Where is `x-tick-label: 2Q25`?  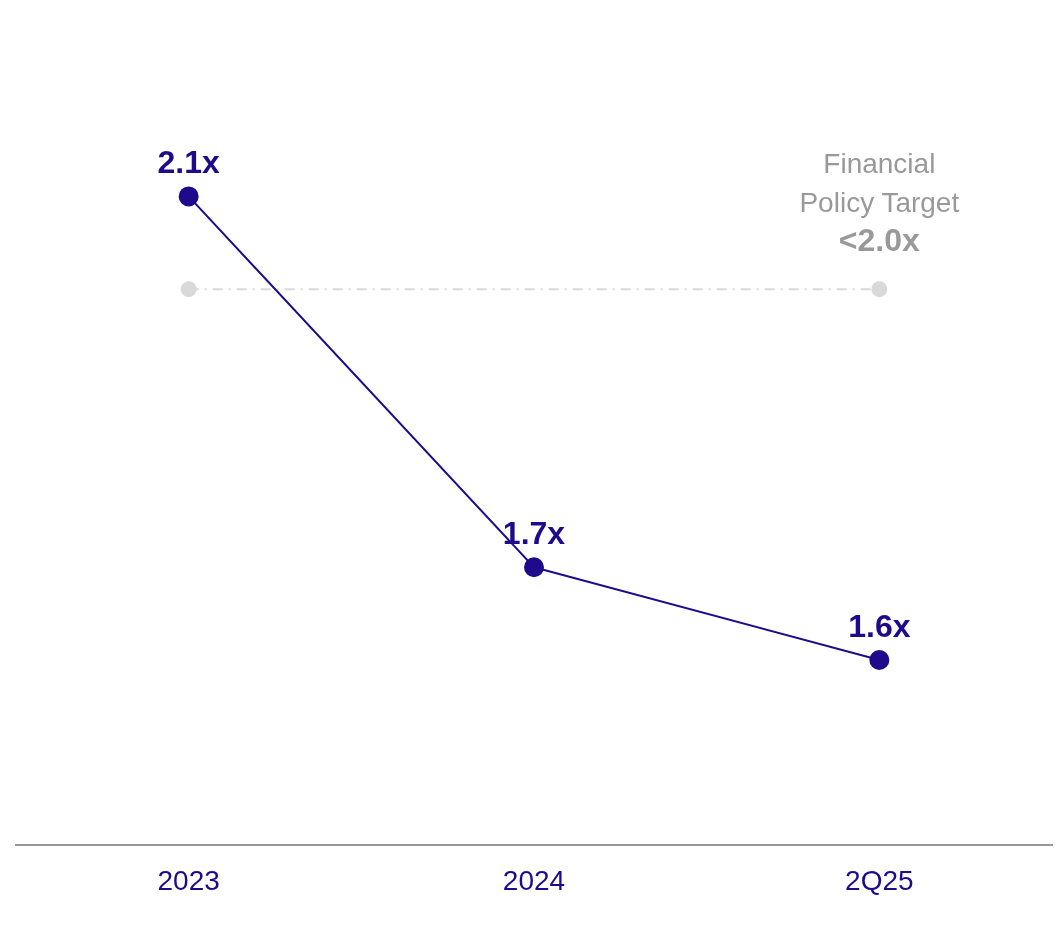
x-tick-label: 2Q25 is located at coordinates (879, 880).